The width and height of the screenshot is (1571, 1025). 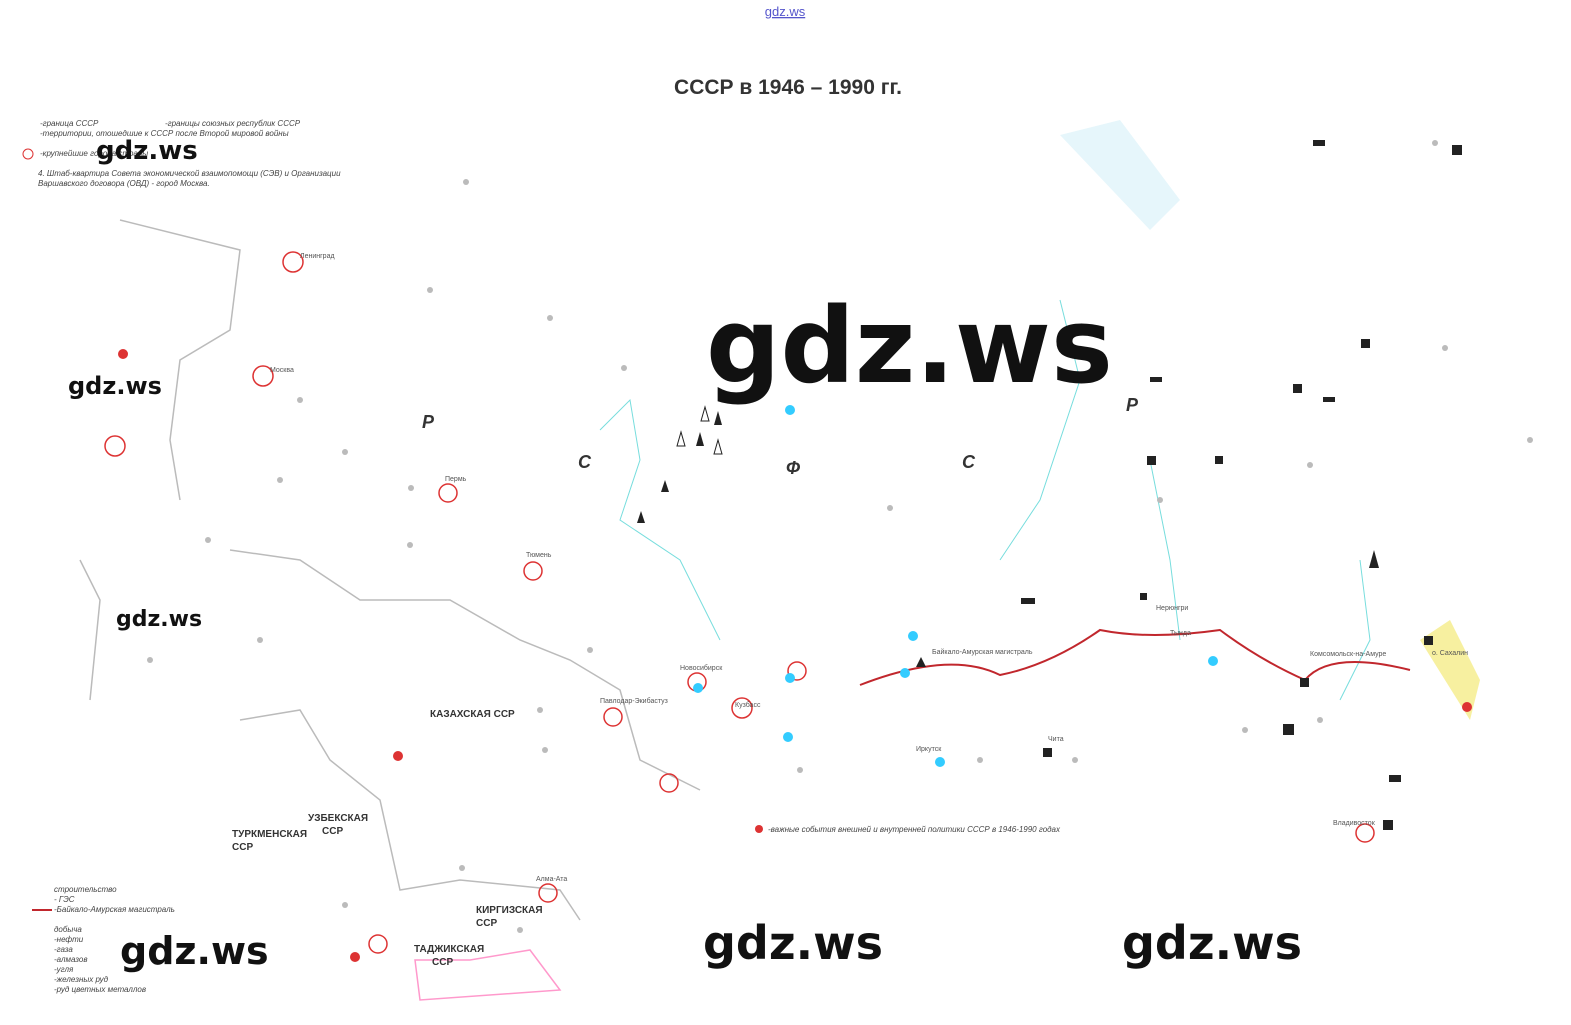 I want to click on legend-text: -крупнейшие города страны, so click(x=94, y=153).